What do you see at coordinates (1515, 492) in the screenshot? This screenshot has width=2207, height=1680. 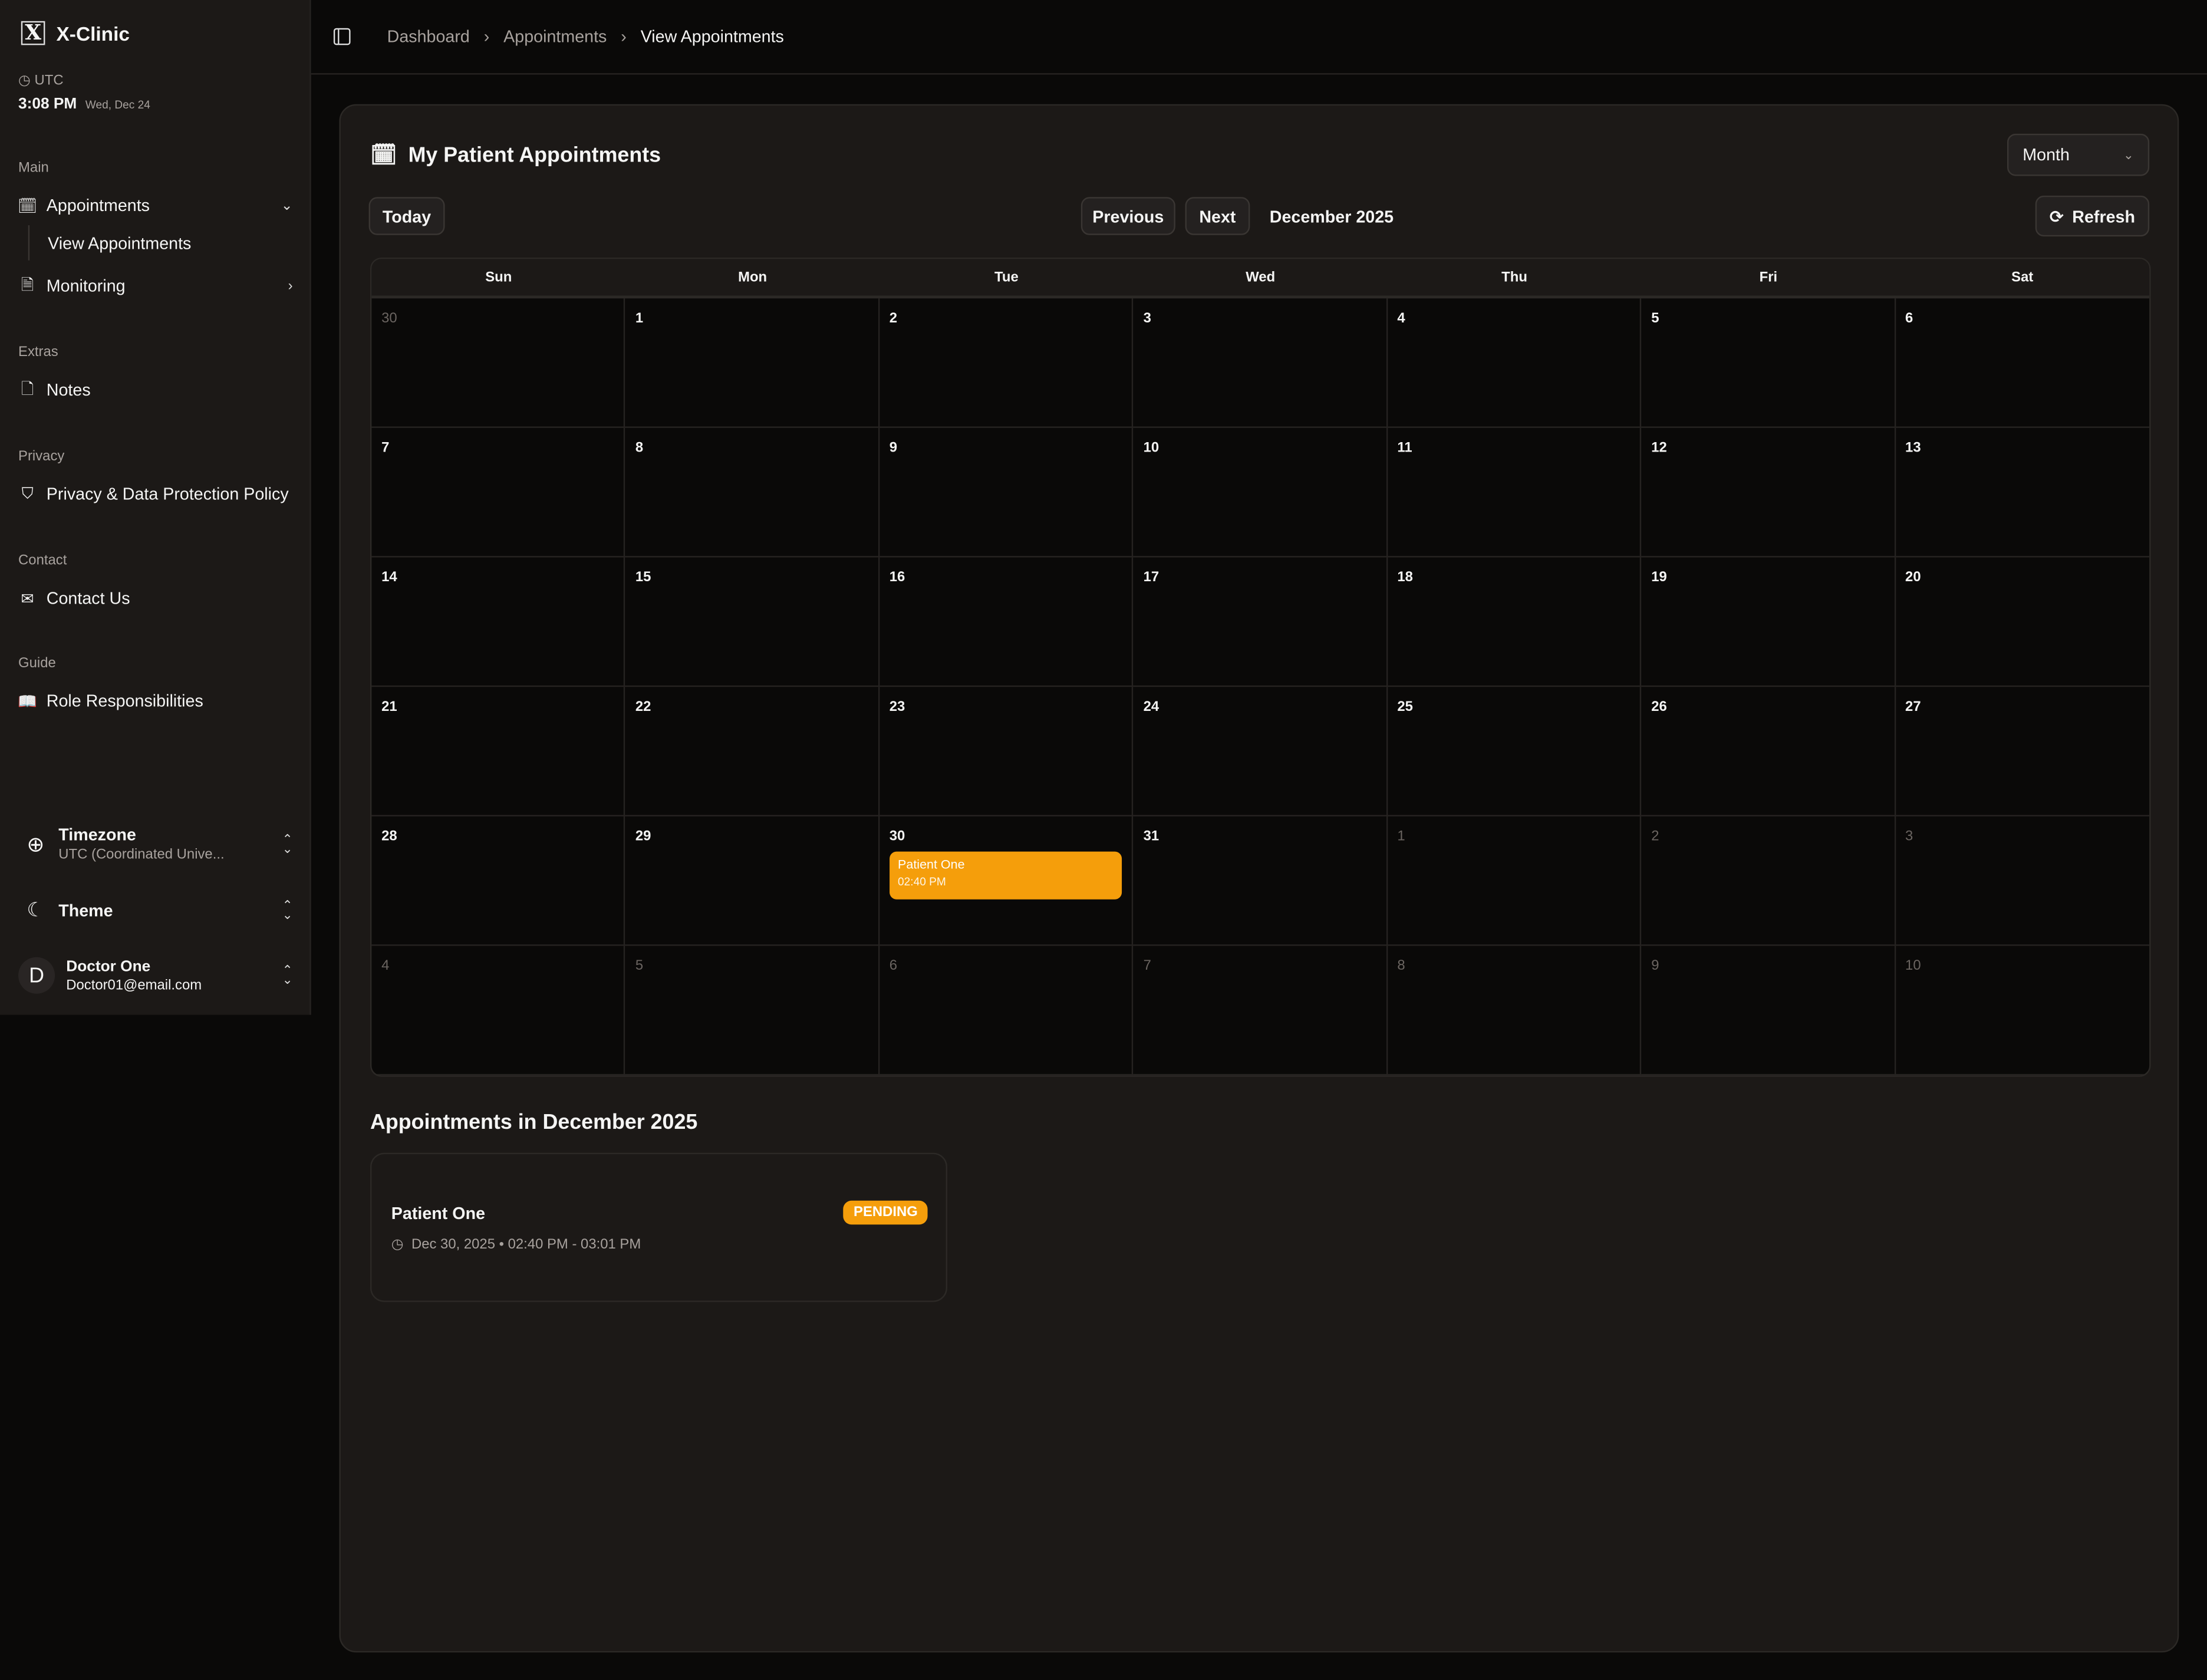 I see `calendar-day-cell: 11` at bounding box center [1515, 492].